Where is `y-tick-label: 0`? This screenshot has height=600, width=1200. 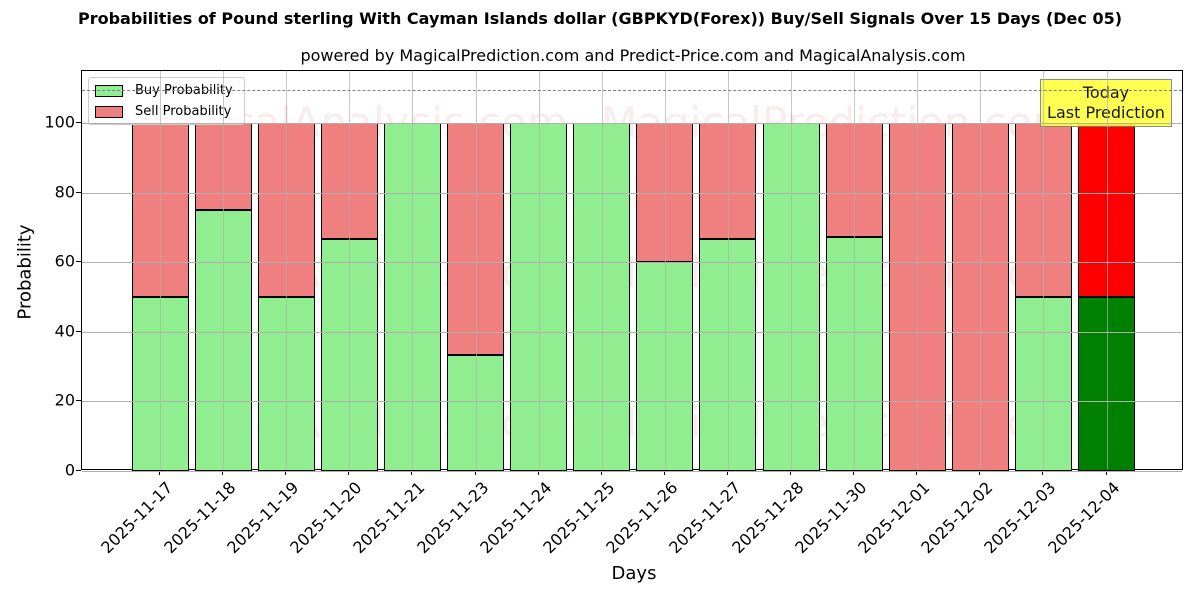 y-tick-label: 0 is located at coordinates (69, 470).